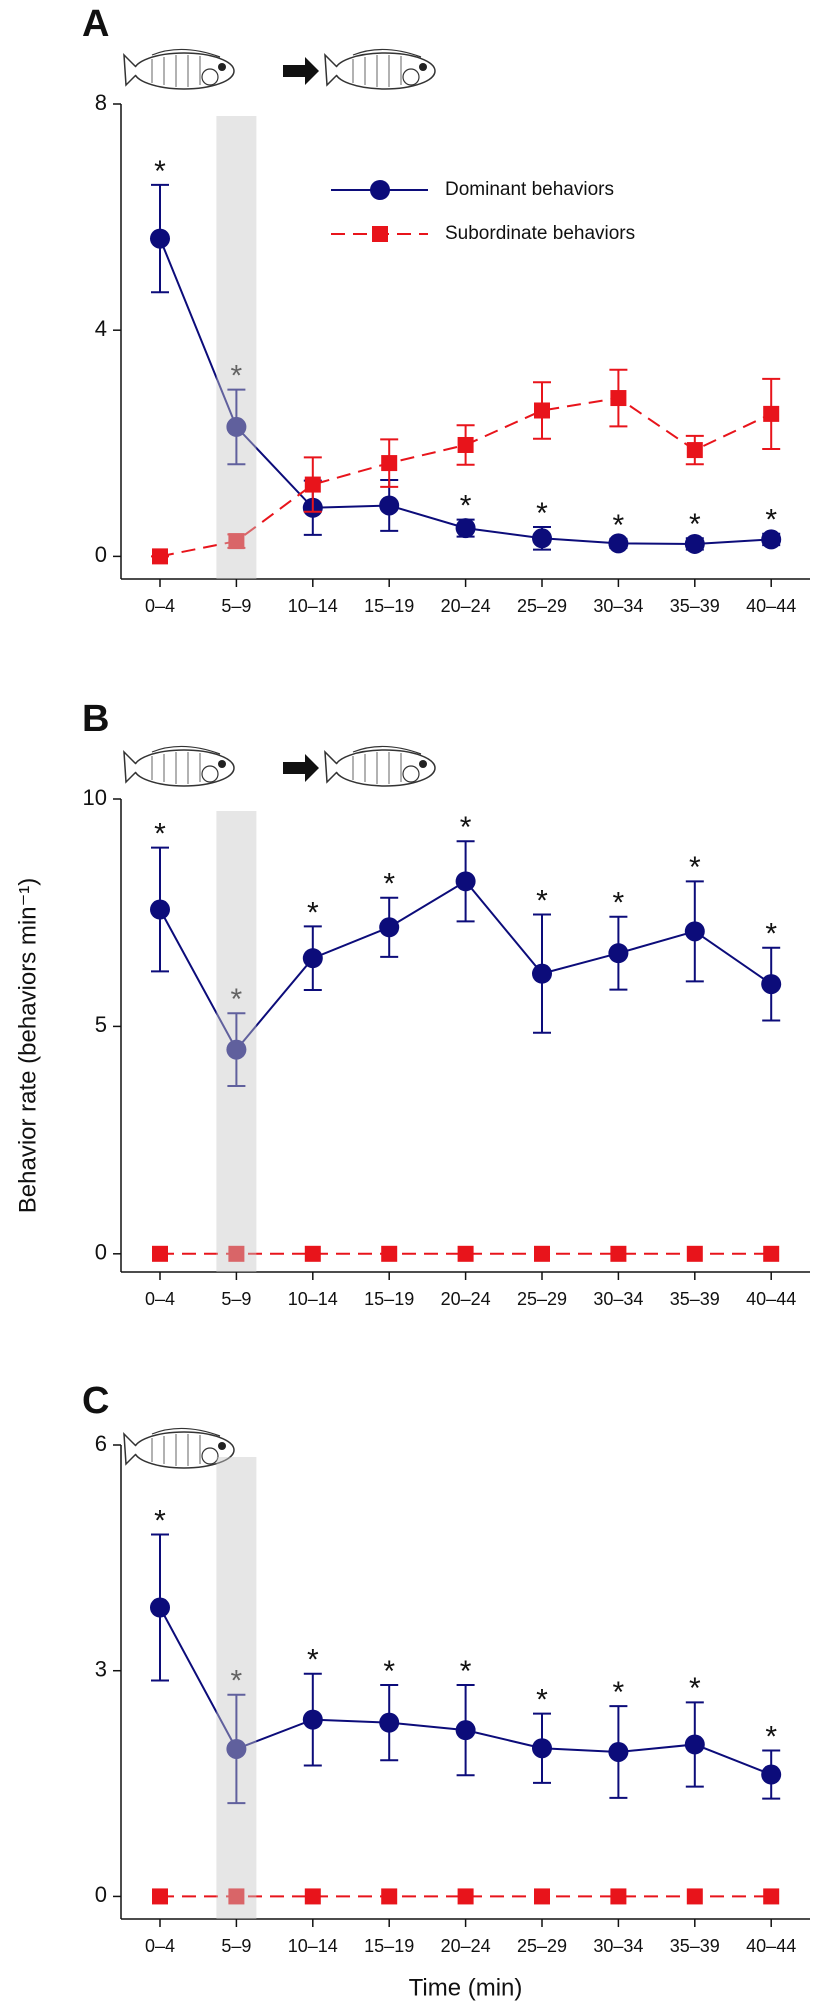  Describe the element at coordinates (618, 1299) in the screenshot. I see `x-tick-label: 30–34` at that location.